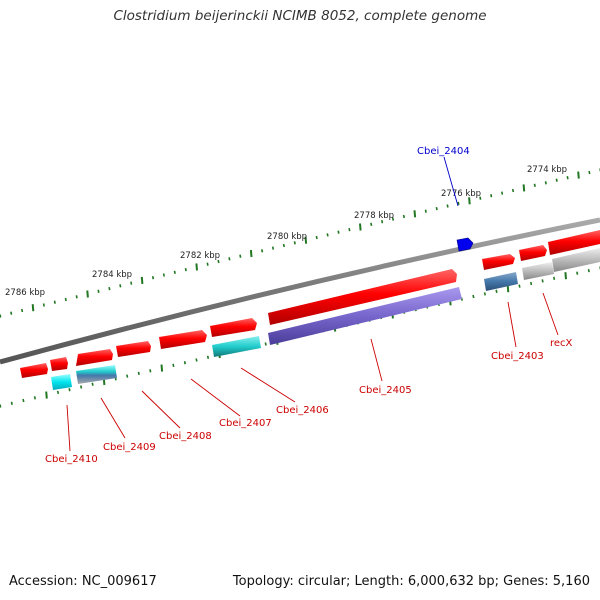 This screenshot has width=600, height=600. Describe the element at coordinates (443, 151) in the screenshot. I see `gene-label-cbei-2404: Cbei_2404` at that location.